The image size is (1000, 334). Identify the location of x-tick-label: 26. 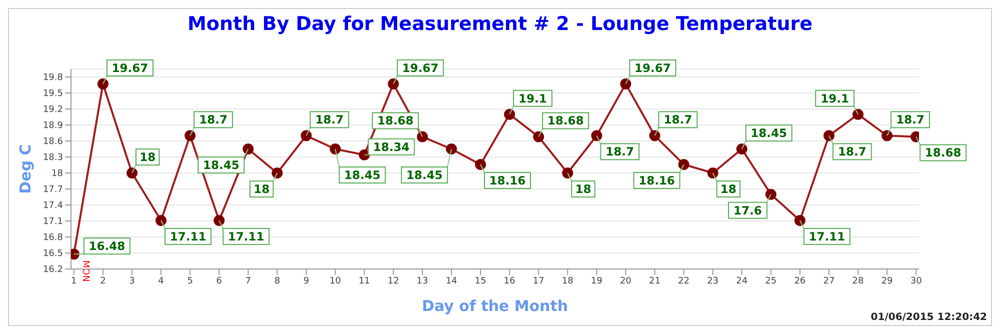
(800, 281).